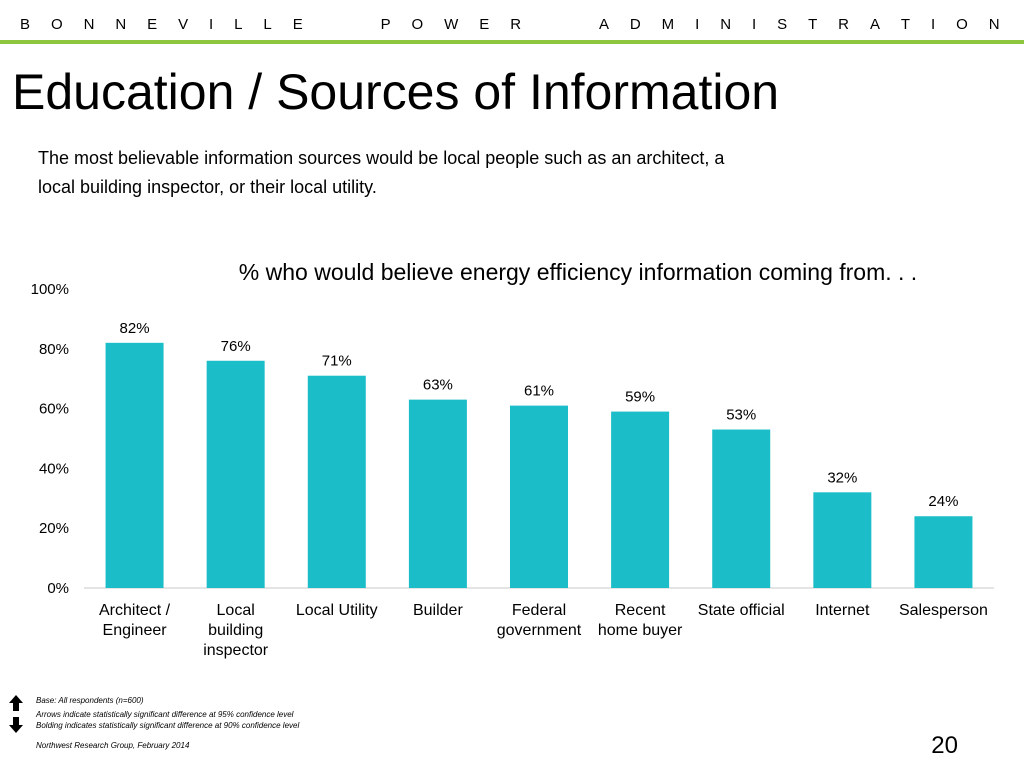  I want to click on x-tick-label: Architect /, so click(135, 610).